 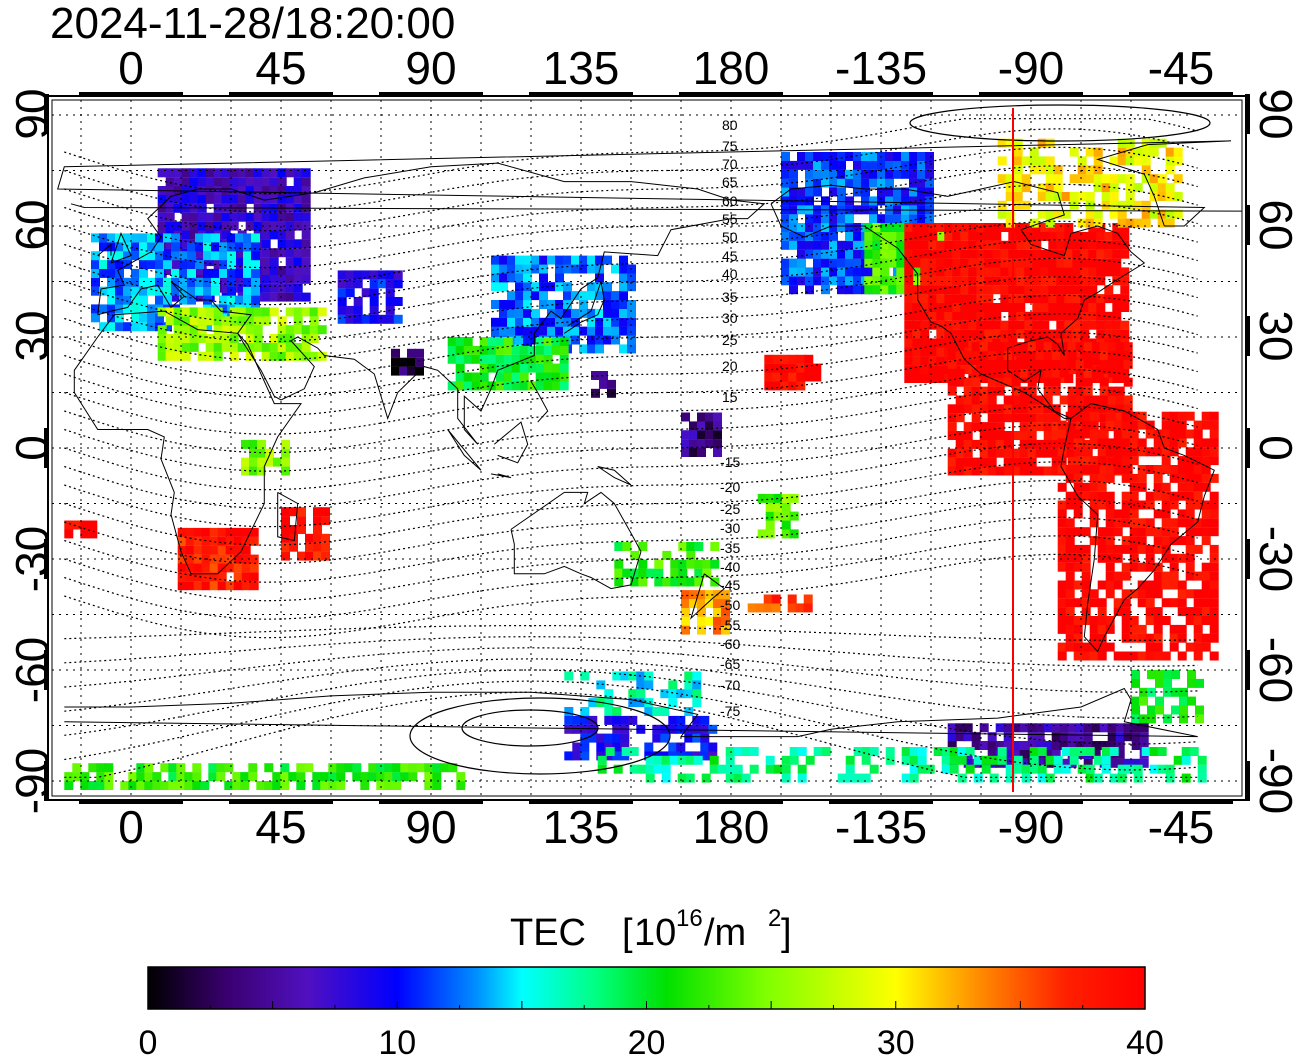 I want to click on contour-label-south: -35, so click(x=730, y=548).